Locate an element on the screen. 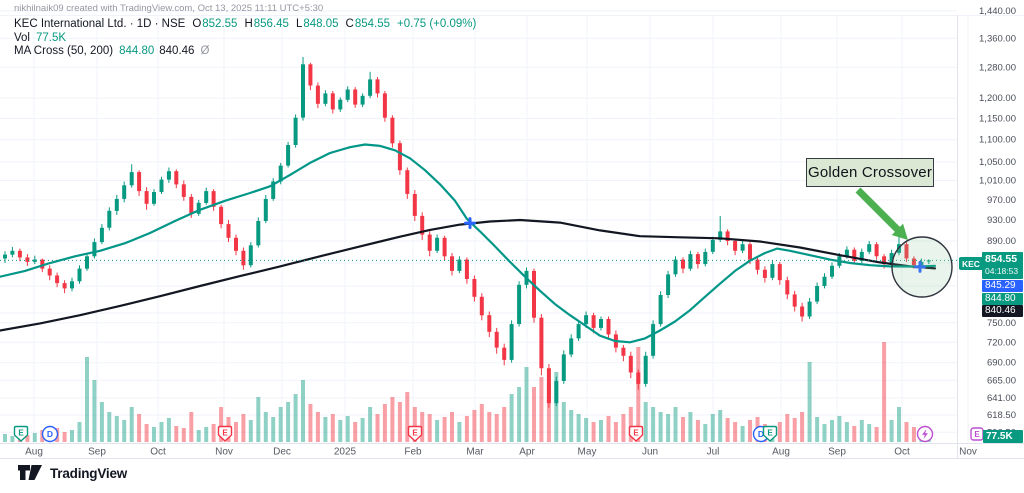 This screenshot has width=1024, height=493. price-axis-label: 1,280.00 is located at coordinates (997, 67).